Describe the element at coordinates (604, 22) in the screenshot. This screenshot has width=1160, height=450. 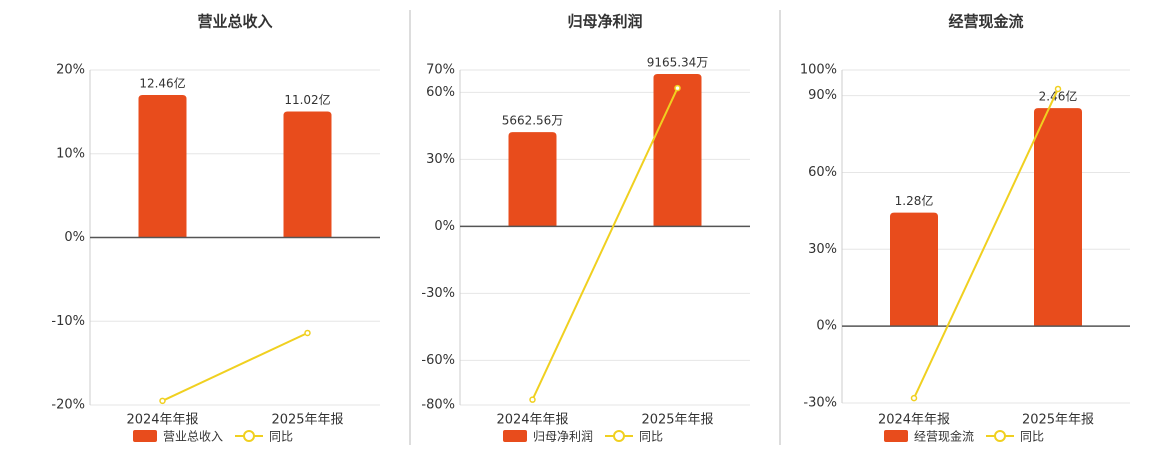
I see `chart-title: 归母净利润` at that location.